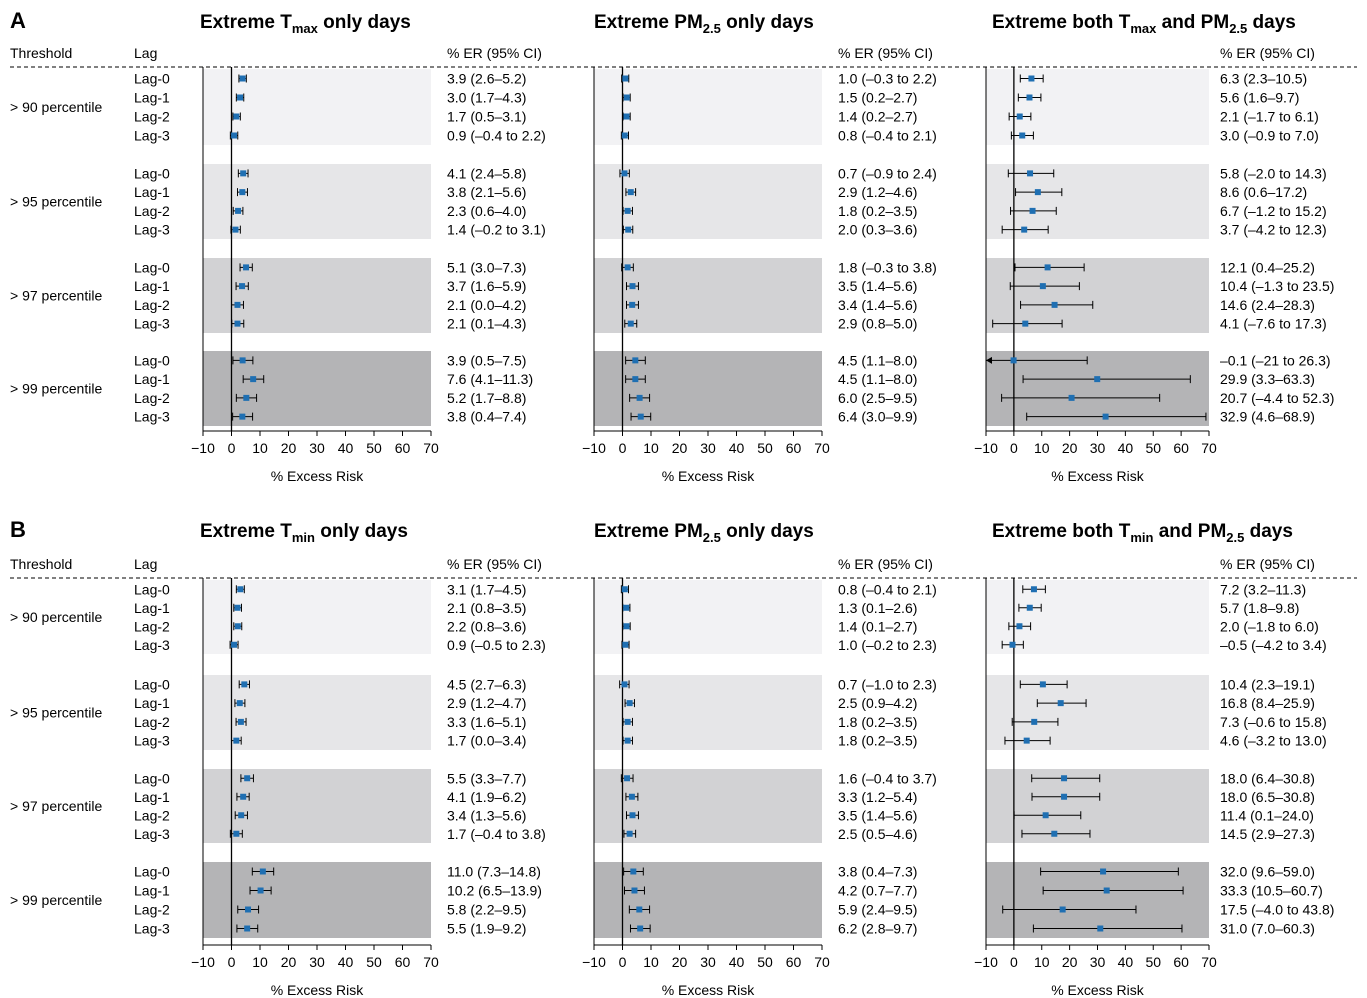  I want to click on er-ci-value: 1.4 (0.2–2.7), so click(877, 117).